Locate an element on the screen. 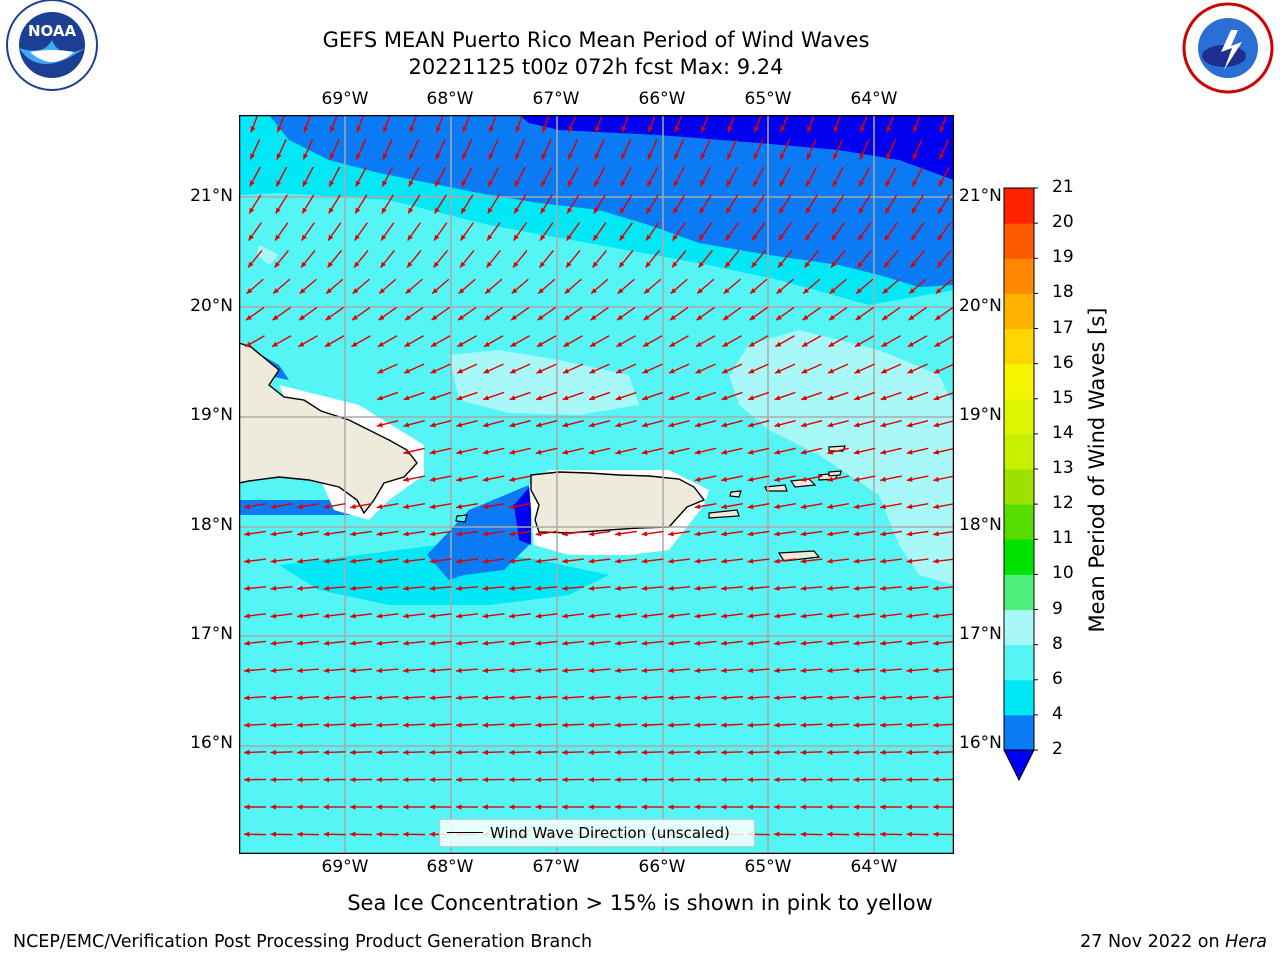  colorbar-tick-label: 13 is located at coordinates (1063, 468).